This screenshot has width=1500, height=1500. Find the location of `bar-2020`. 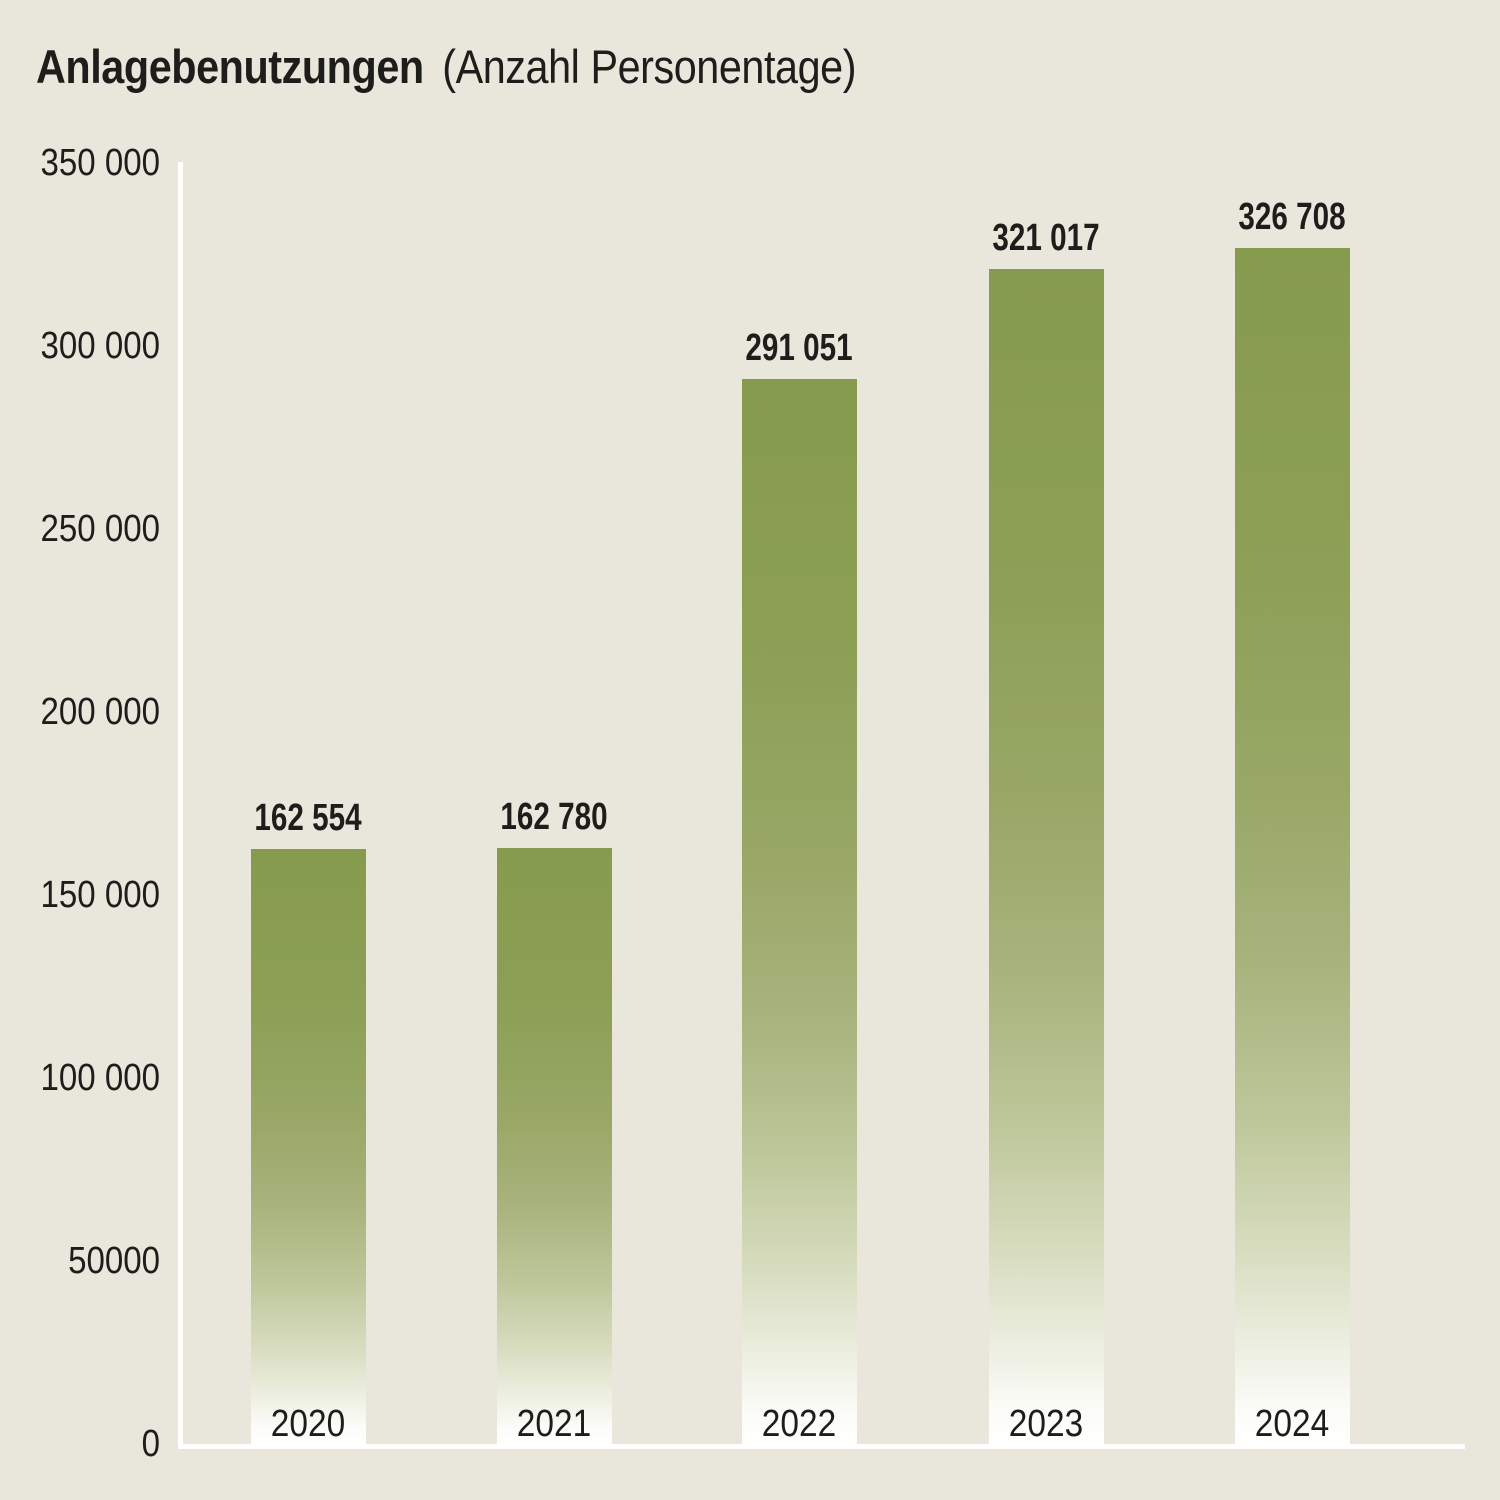

bar-2020 is located at coordinates (308, 1146).